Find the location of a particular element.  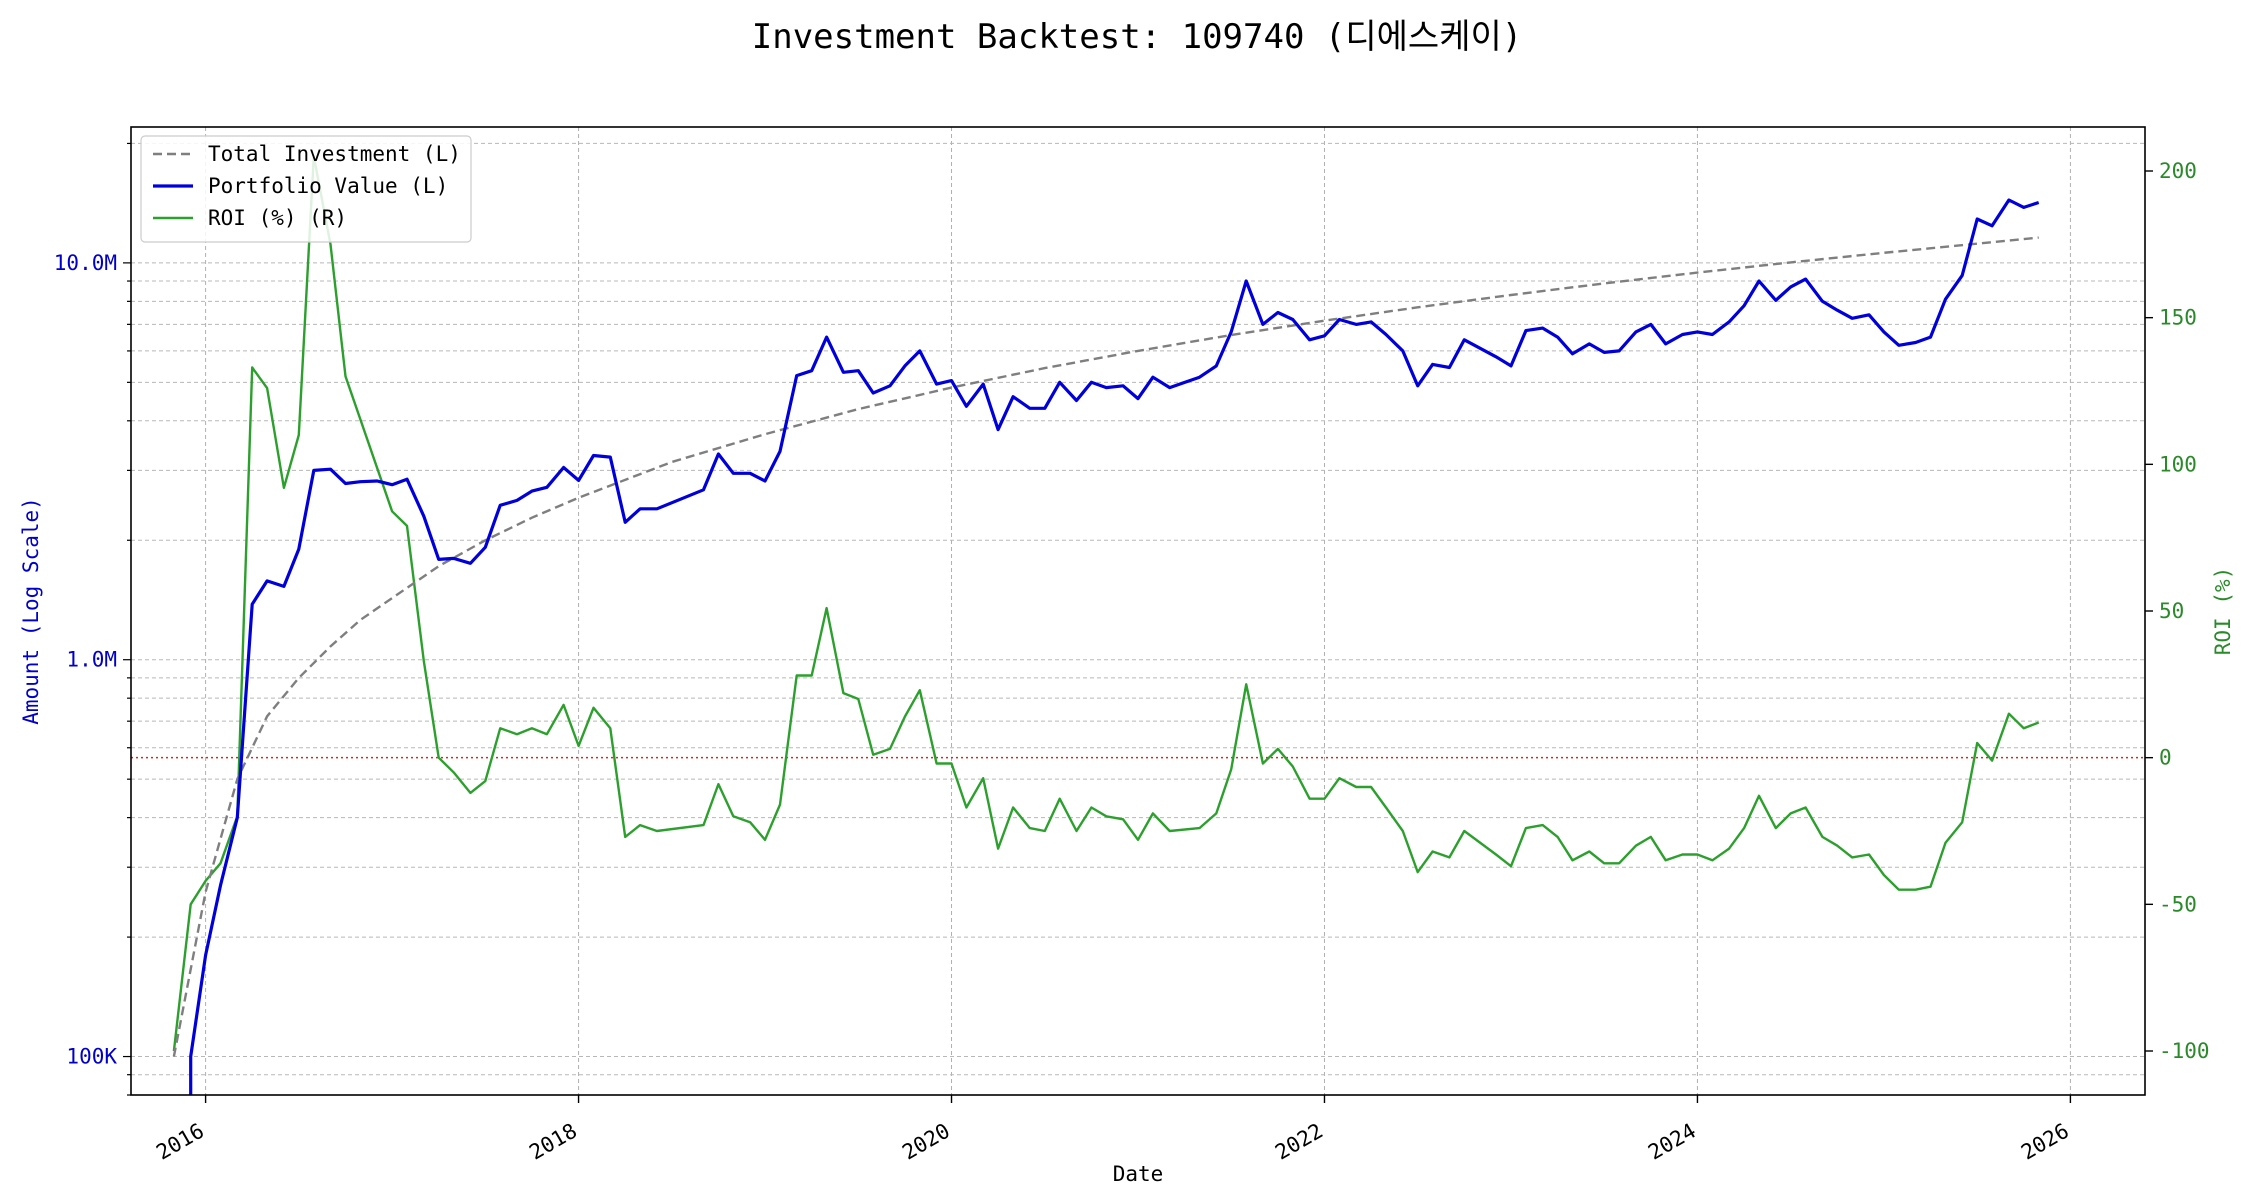

right-tick-label: 100 is located at coordinates (2178, 464).